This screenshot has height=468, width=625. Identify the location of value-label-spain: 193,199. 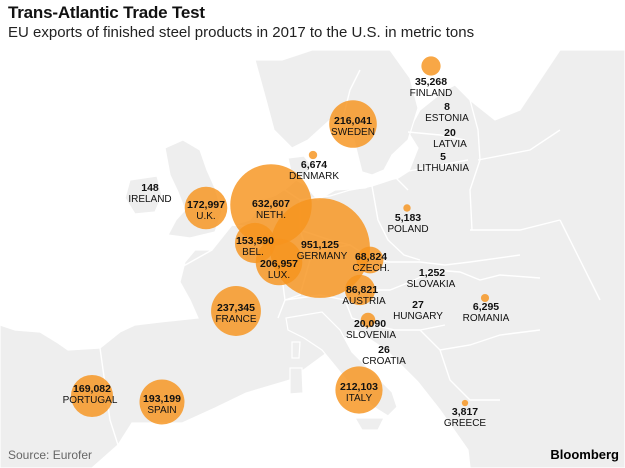
(162, 399).